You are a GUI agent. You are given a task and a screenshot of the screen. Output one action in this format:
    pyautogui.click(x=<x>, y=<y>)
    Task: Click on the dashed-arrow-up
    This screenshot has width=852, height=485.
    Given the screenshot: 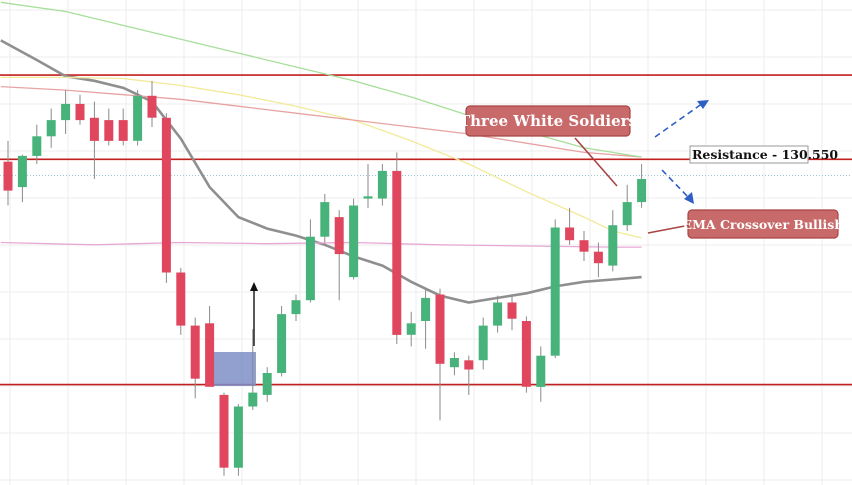 What is the action you would take?
    pyautogui.click(x=679, y=120)
    